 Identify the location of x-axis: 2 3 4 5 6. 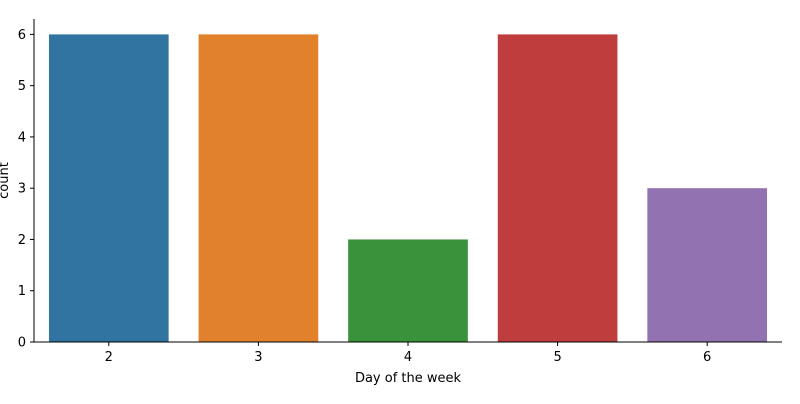
(408, 353).